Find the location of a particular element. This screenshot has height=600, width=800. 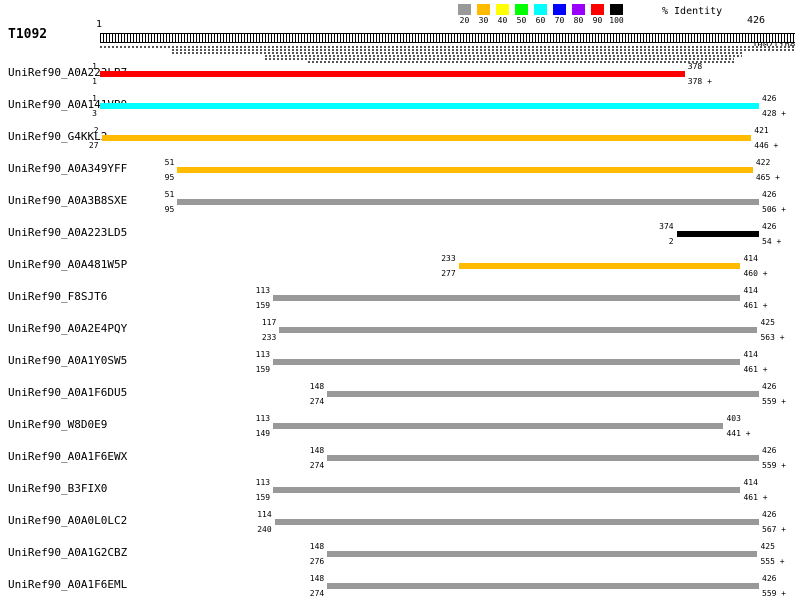

hit-subject-end: 563 + is located at coordinates (772, 337).